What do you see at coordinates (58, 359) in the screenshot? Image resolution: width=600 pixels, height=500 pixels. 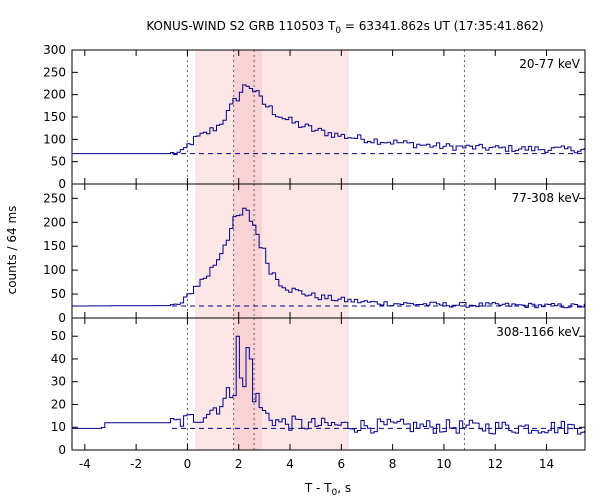 I see `y-tick-label: 40` at bounding box center [58, 359].